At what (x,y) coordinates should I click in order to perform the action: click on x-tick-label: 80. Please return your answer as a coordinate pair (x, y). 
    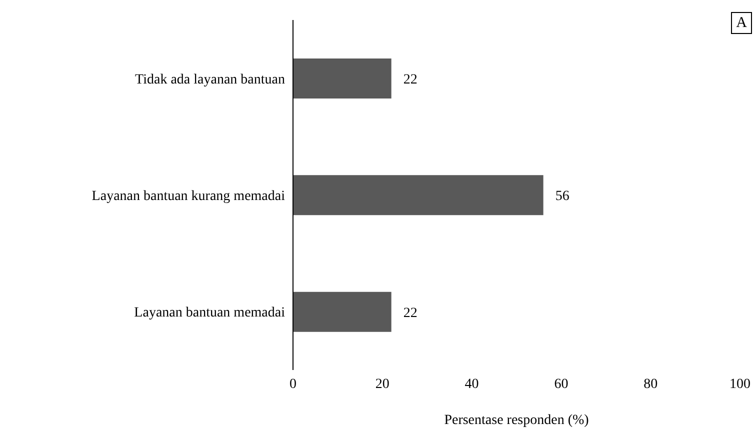
    Looking at the image, I should click on (651, 384).